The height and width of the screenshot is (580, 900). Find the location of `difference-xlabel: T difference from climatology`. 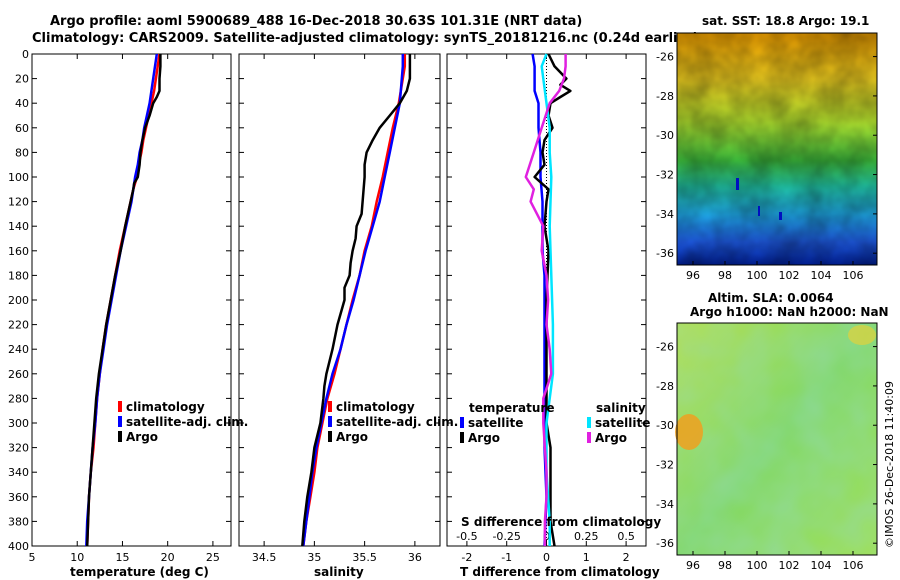

difference-xlabel: T difference from climatology is located at coordinates (560, 572).